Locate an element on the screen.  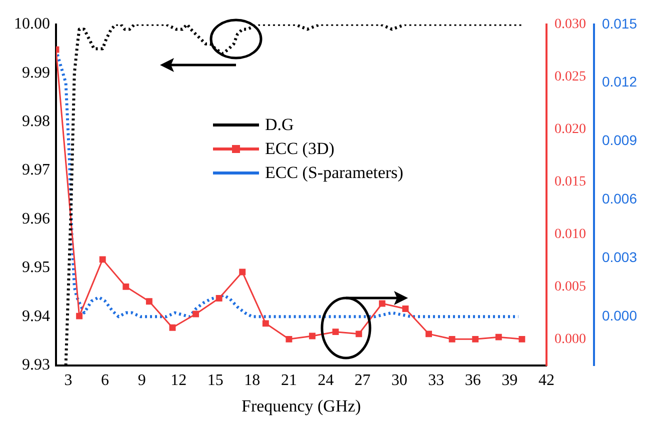
y-tick-label: 9.95 is located at coordinates (36, 267).